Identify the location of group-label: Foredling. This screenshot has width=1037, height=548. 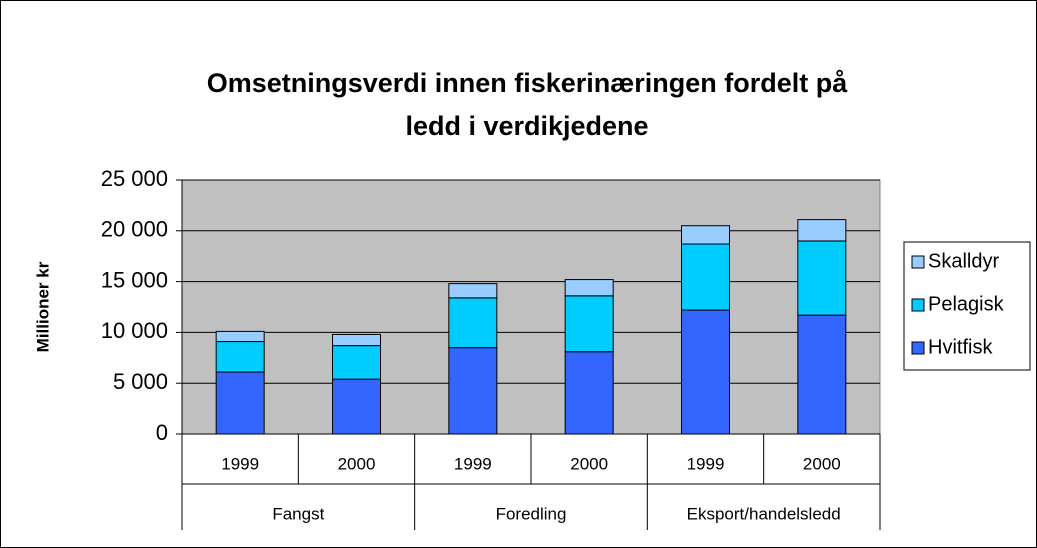
(531, 513).